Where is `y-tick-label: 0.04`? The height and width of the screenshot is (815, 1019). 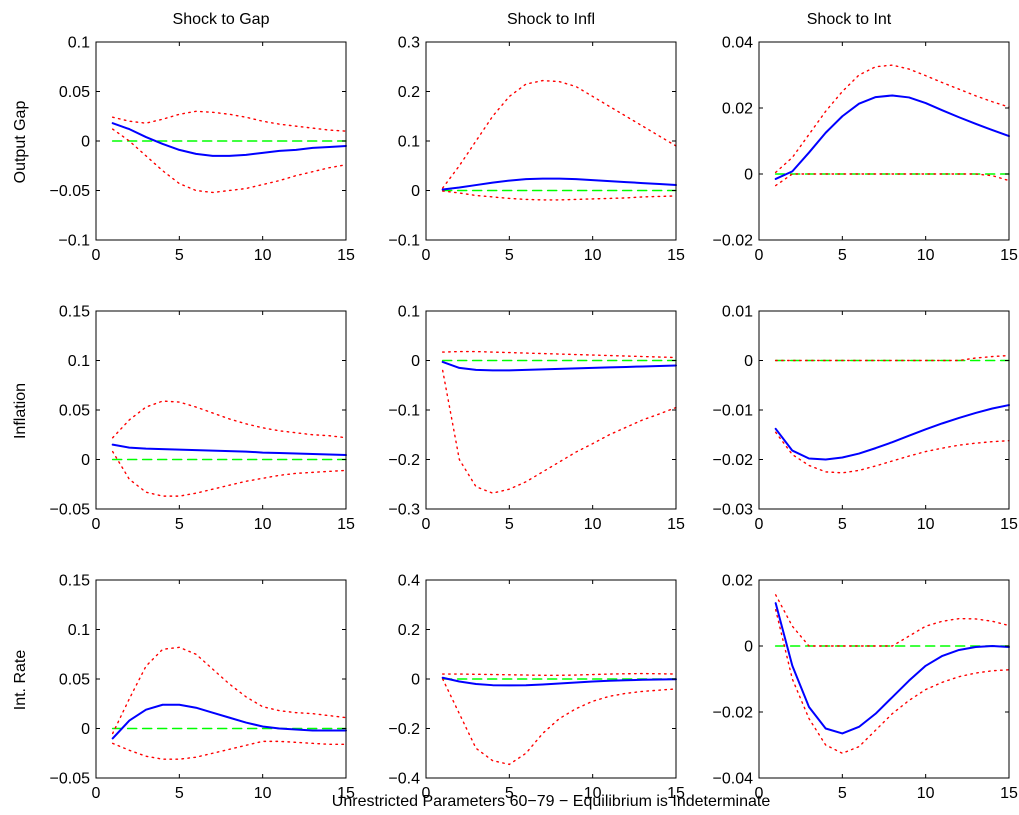 y-tick-label: 0.04 is located at coordinates (737, 43).